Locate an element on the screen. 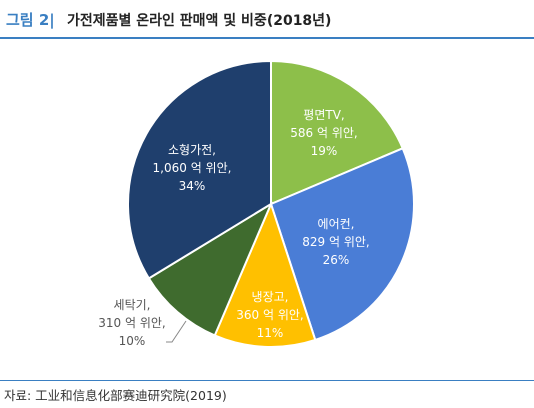 This screenshot has width=534, height=408. slice-label-line: 에어컨, is located at coordinates (336, 224).